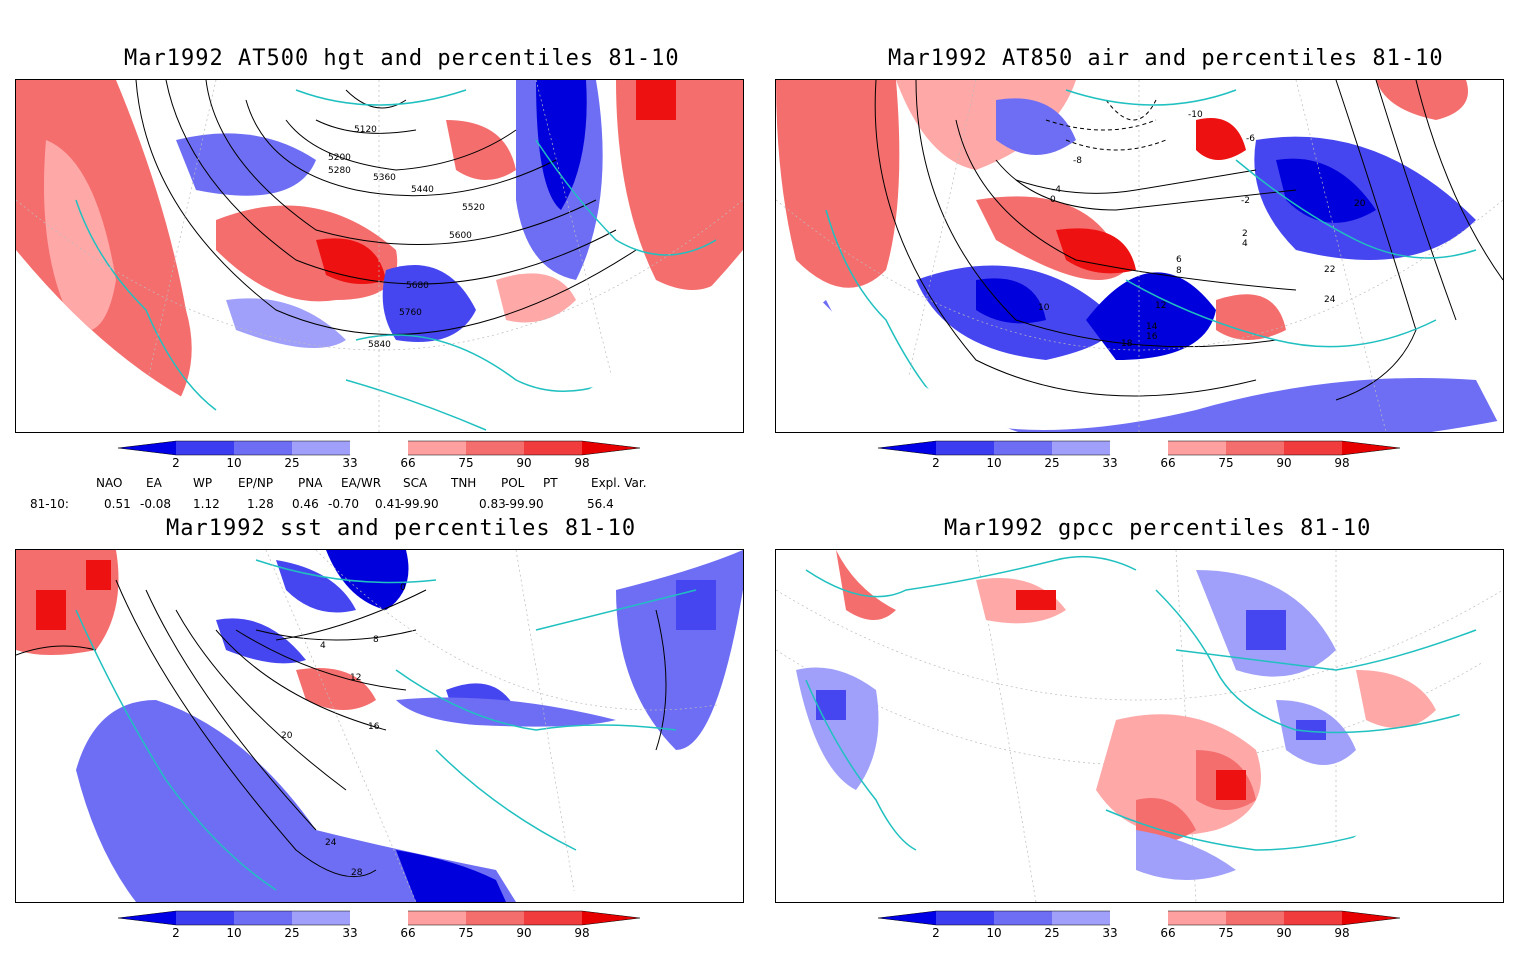 The height and width of the screenshot is (954, 1520). I want to click on index-value: 0.83, so click(492, 504).